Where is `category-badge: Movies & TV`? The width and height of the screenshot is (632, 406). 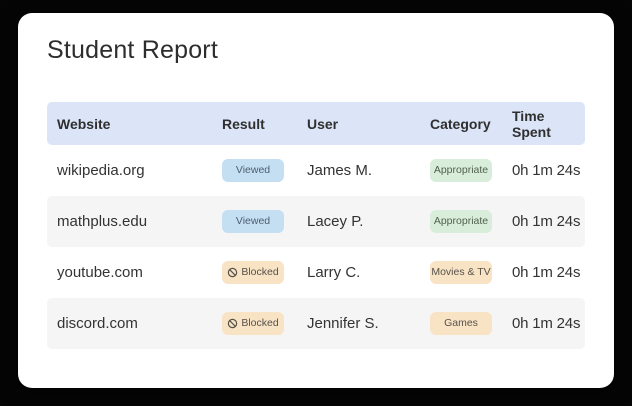 category-badge: Movies & TV is located at coordinates (461, 272).